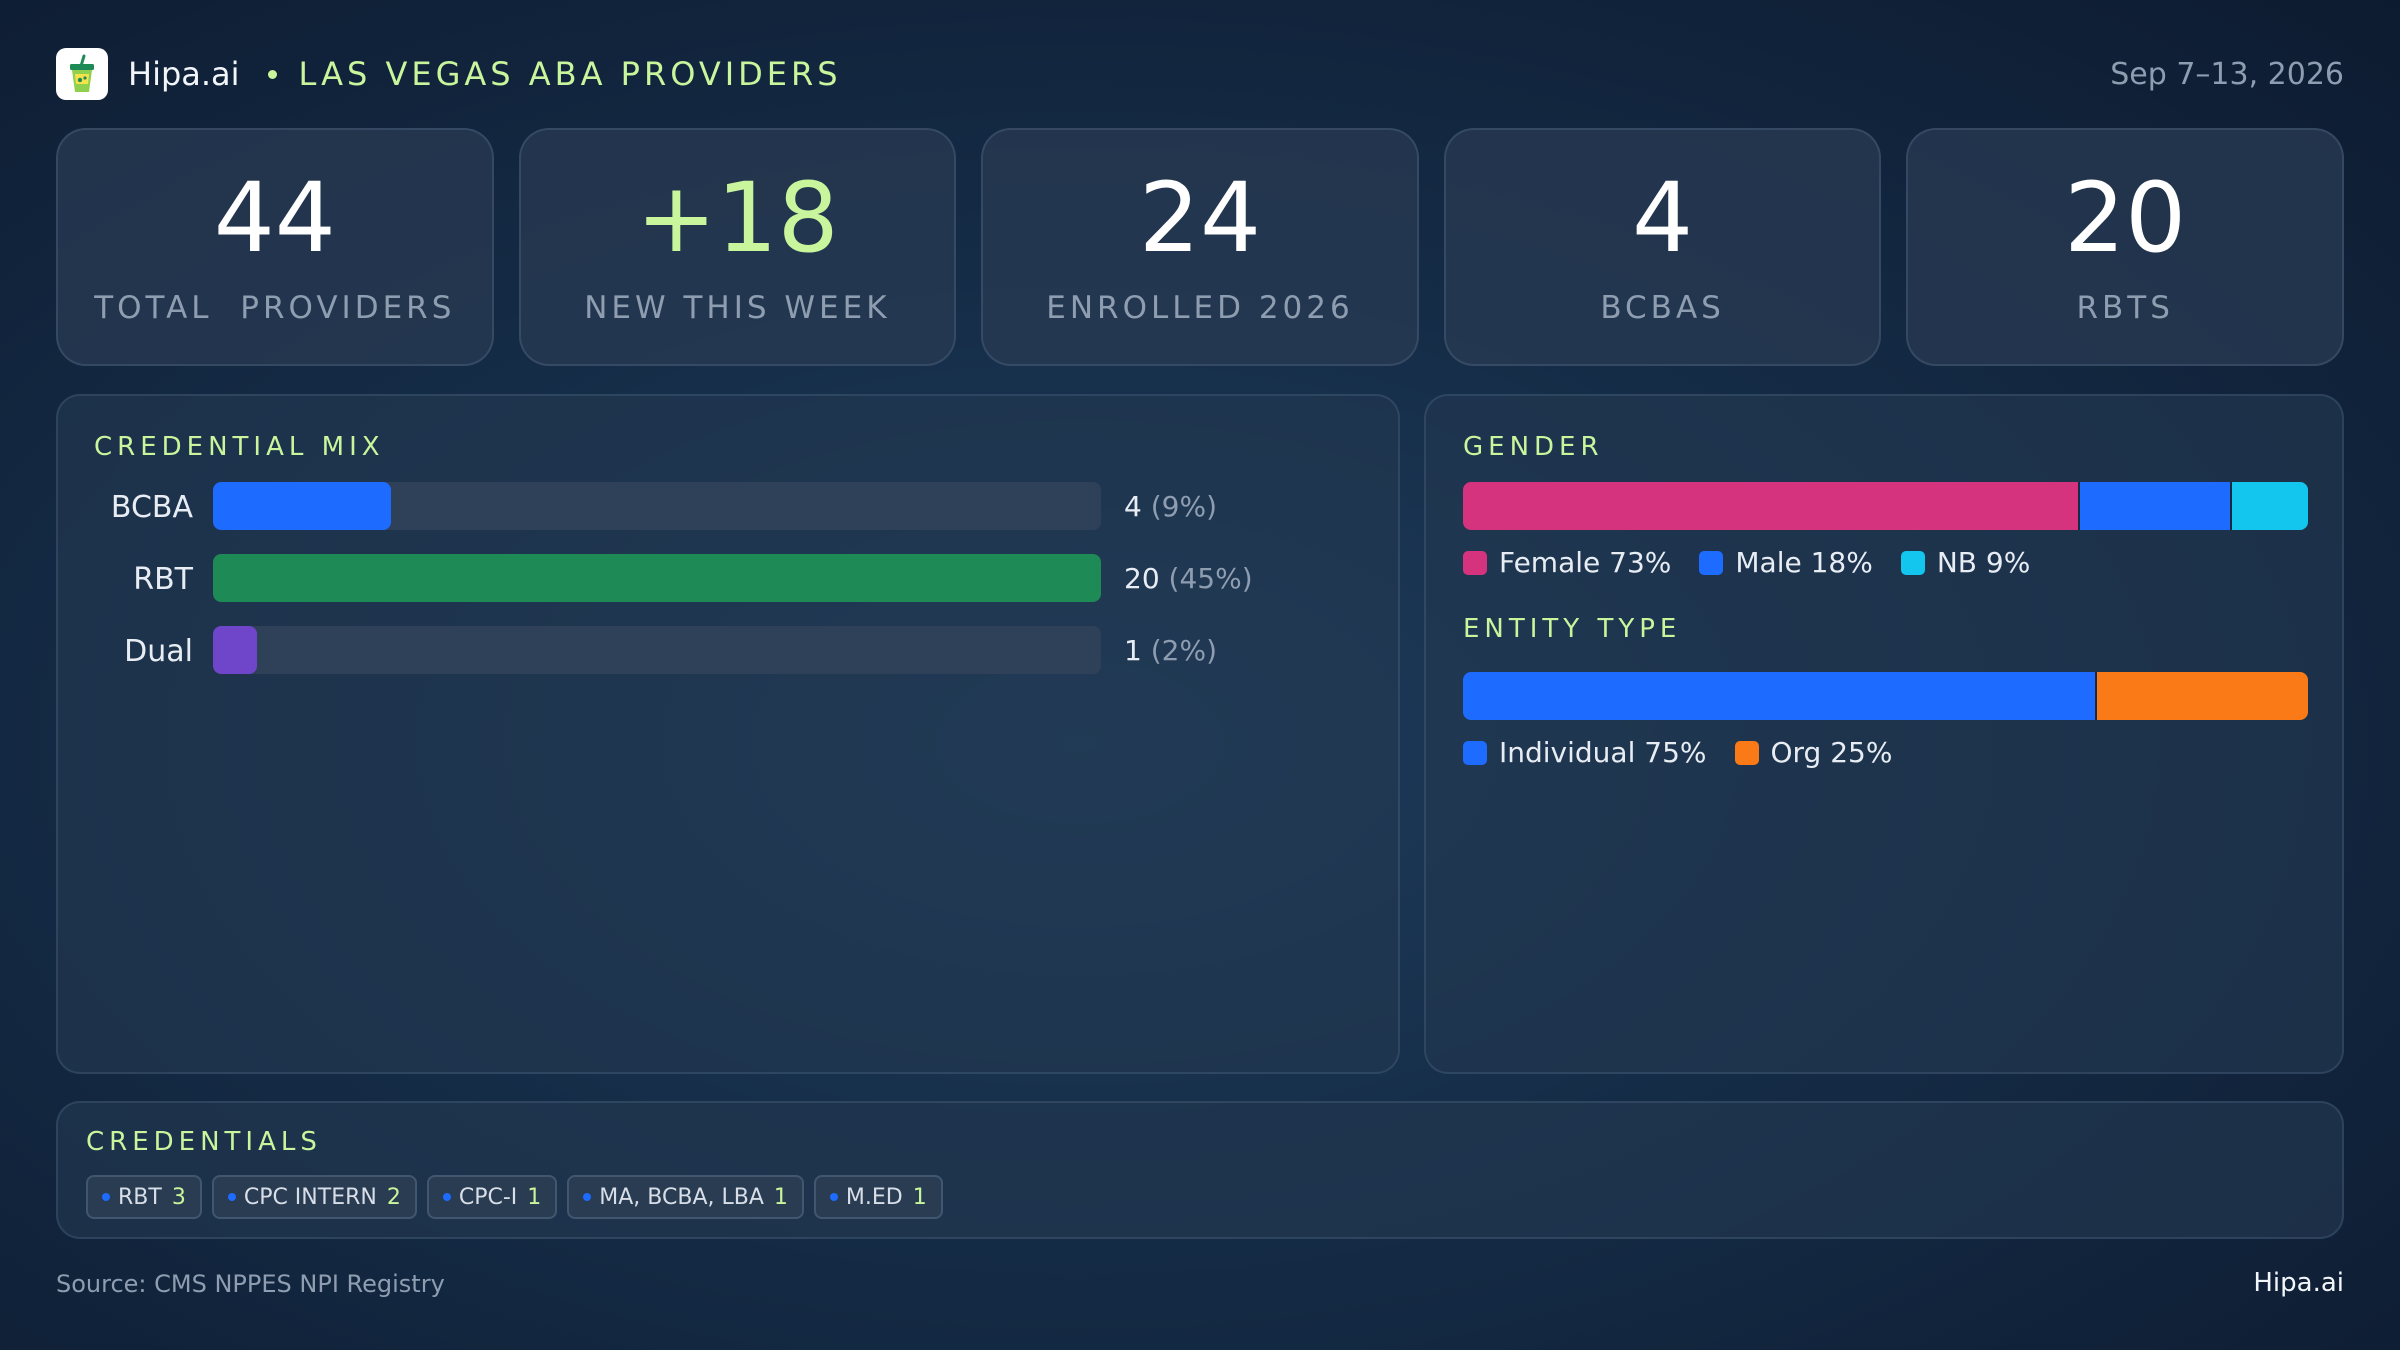  What do you see at coordinates (1142, 578) in the screenshot?
I see `credential-count: 20` at bounding box center [1142, 578].